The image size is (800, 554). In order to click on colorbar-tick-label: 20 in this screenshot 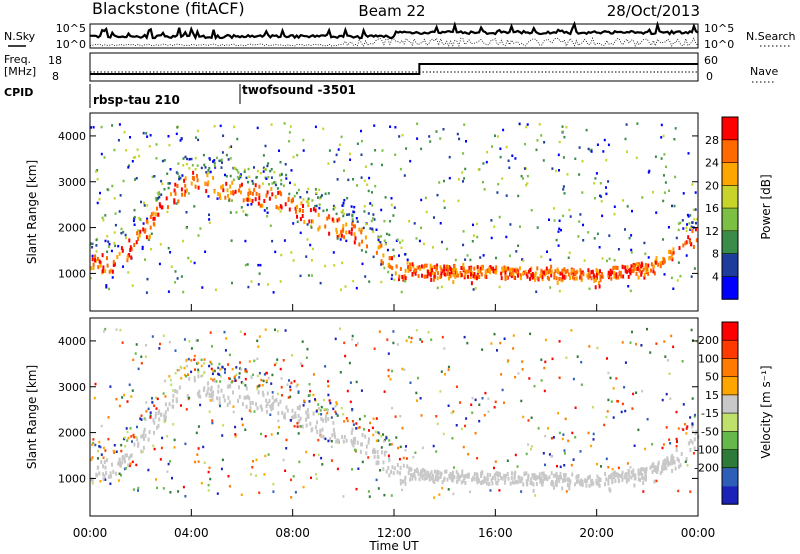, I will do `click(712, 185)`.